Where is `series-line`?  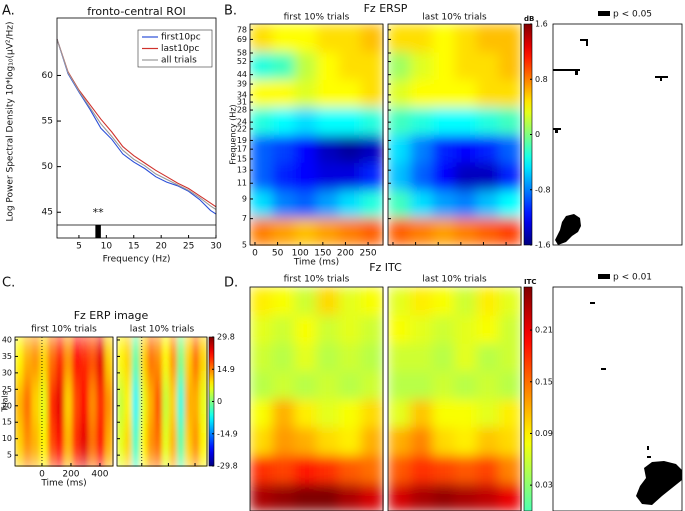
series-line is located at coordinates (136, 126).